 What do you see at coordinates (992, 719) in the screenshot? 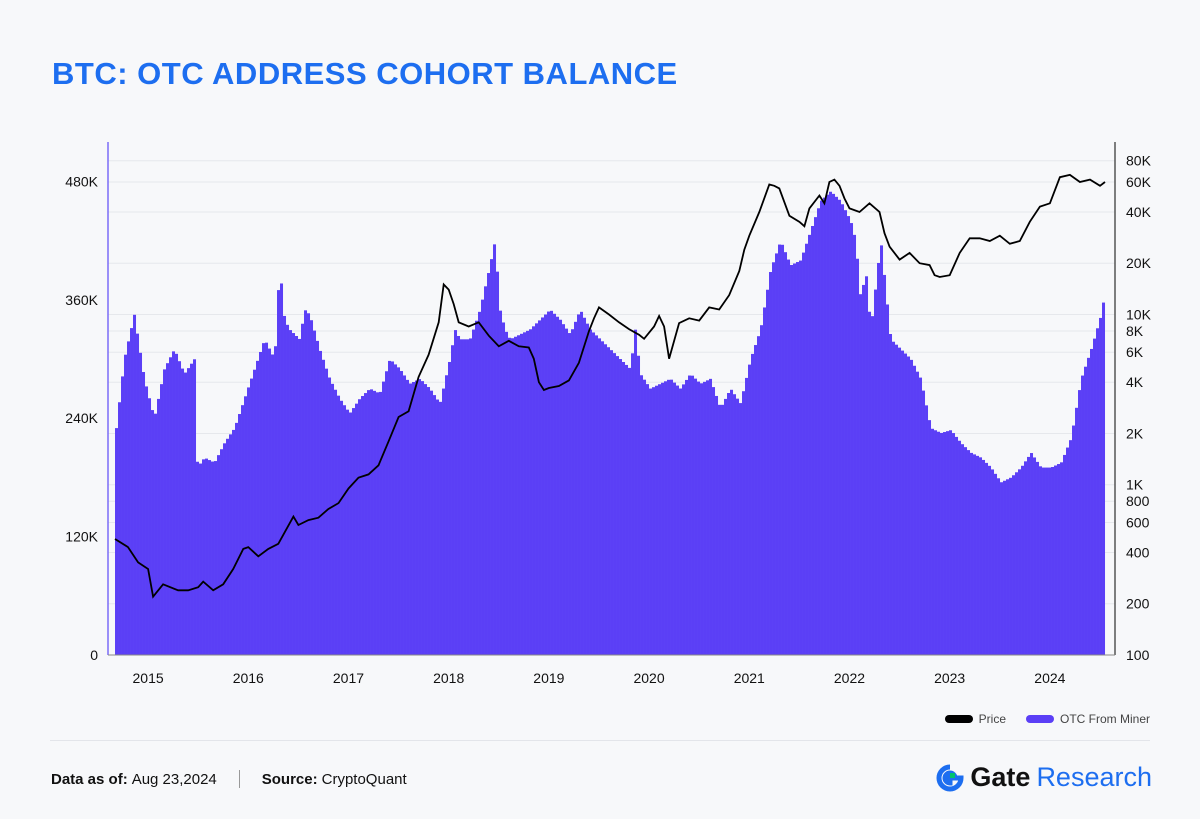
I see `legend-label-price: Price` at bounding box center [992, 719].